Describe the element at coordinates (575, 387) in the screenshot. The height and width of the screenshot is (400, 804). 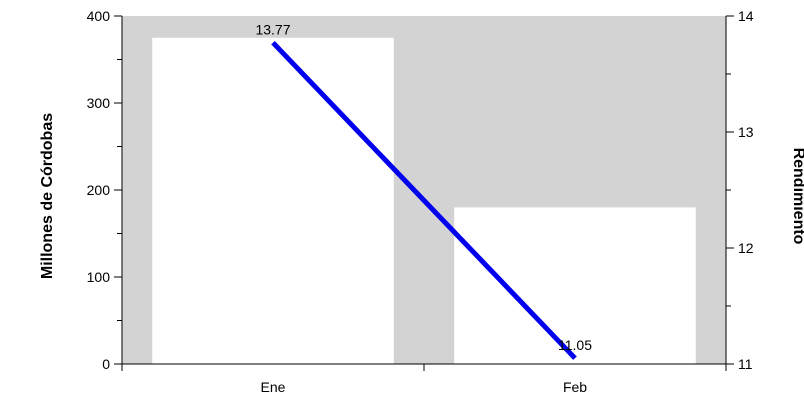
I see `x-tick-label-feb: Feb` at that location.